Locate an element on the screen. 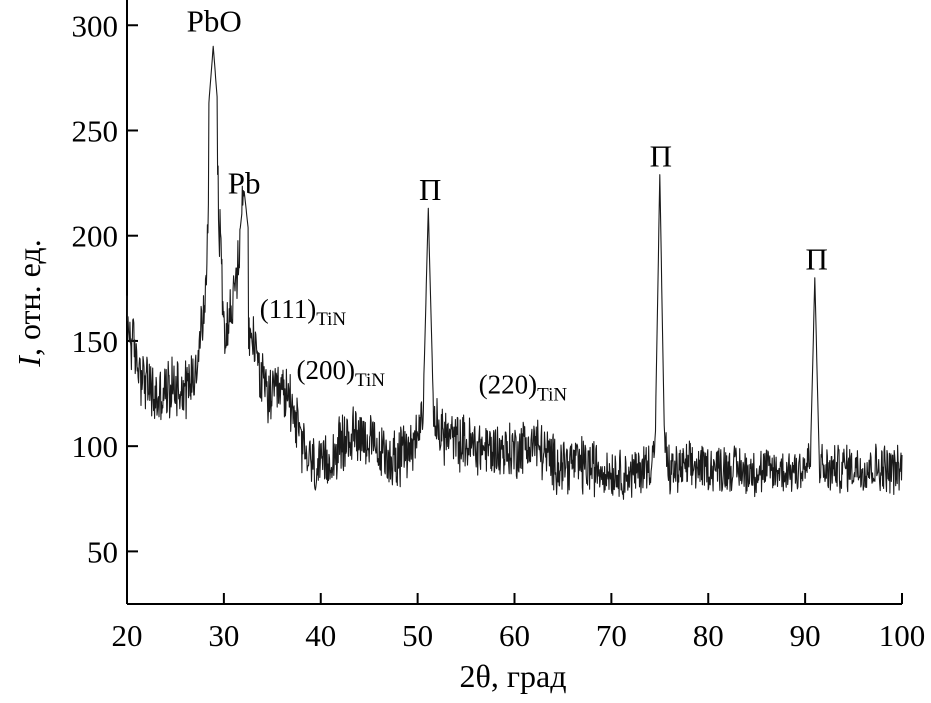 This screenshot has height=703, width=931. peak-label: (111)TiN is located at coordinates (303, 312).